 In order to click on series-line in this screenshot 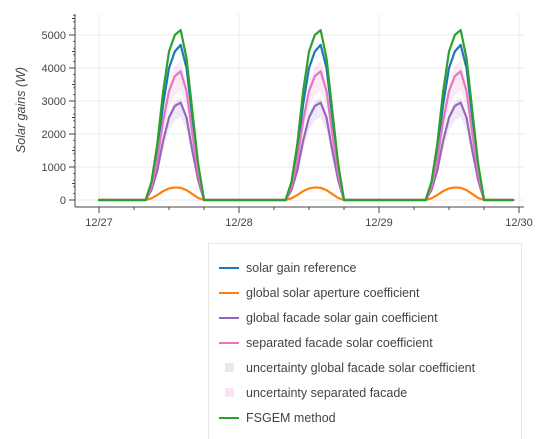, I will do `click(306, 194)`.